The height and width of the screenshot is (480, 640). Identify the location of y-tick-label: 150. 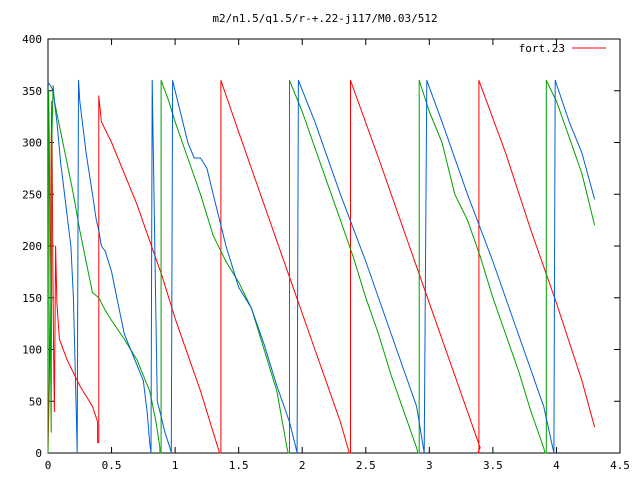
(32, 298).